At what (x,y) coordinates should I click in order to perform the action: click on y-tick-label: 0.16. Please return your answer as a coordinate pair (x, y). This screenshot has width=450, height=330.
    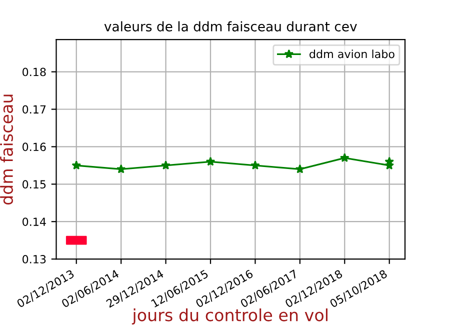
    Looking at the image, I should click on (34, 147).